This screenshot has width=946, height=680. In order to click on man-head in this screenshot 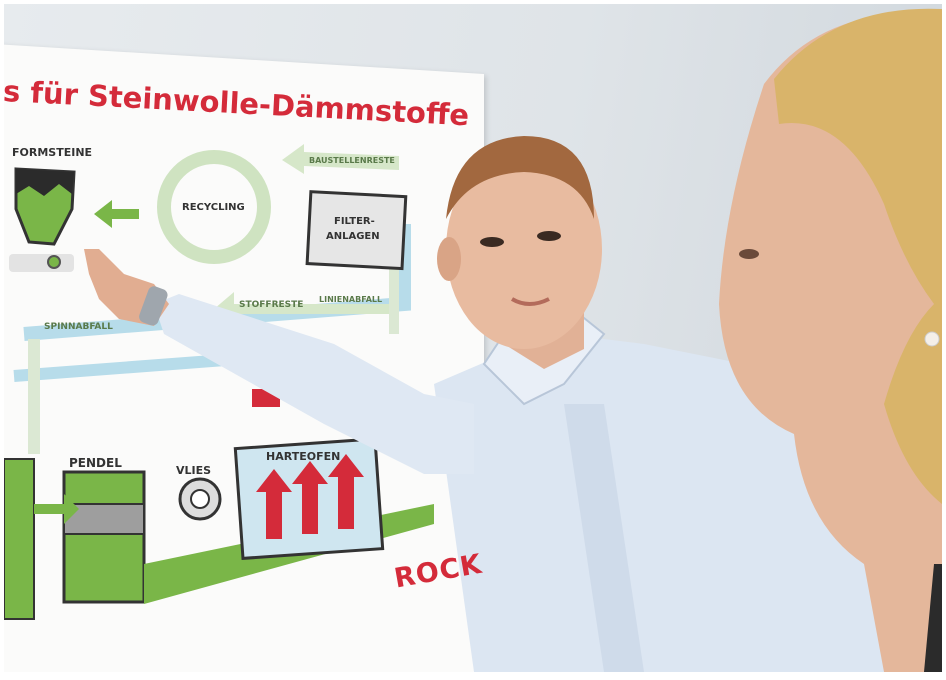, I will do `click(524, 249)`.